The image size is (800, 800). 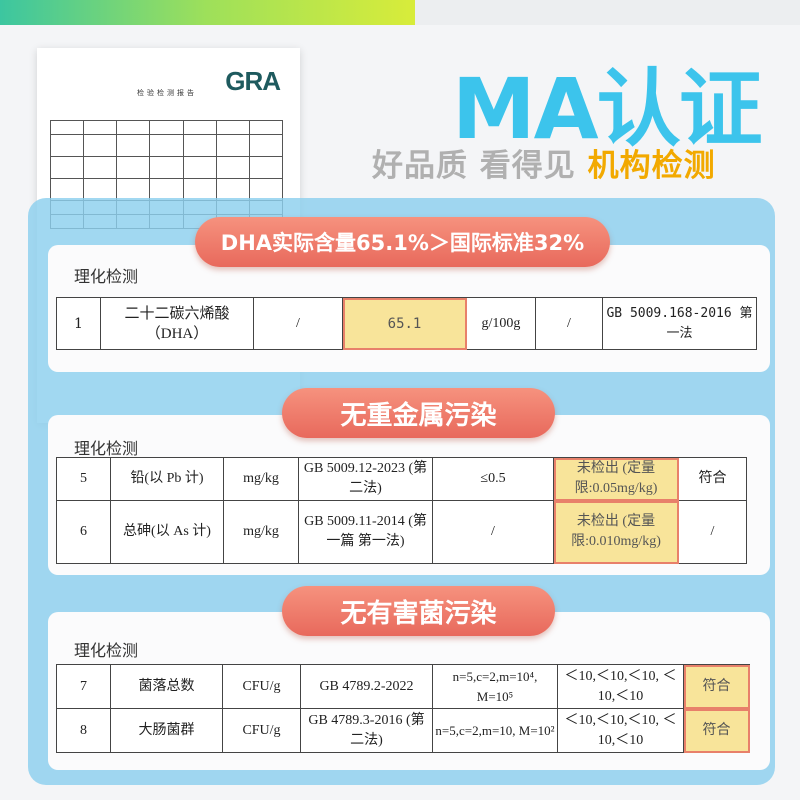 What do you see at coordinates (365, 532) in the screenshot?
I see `cell-method: GB 5009.11-2014 (第一篇 第一法)` at bounding box center [365, 532].